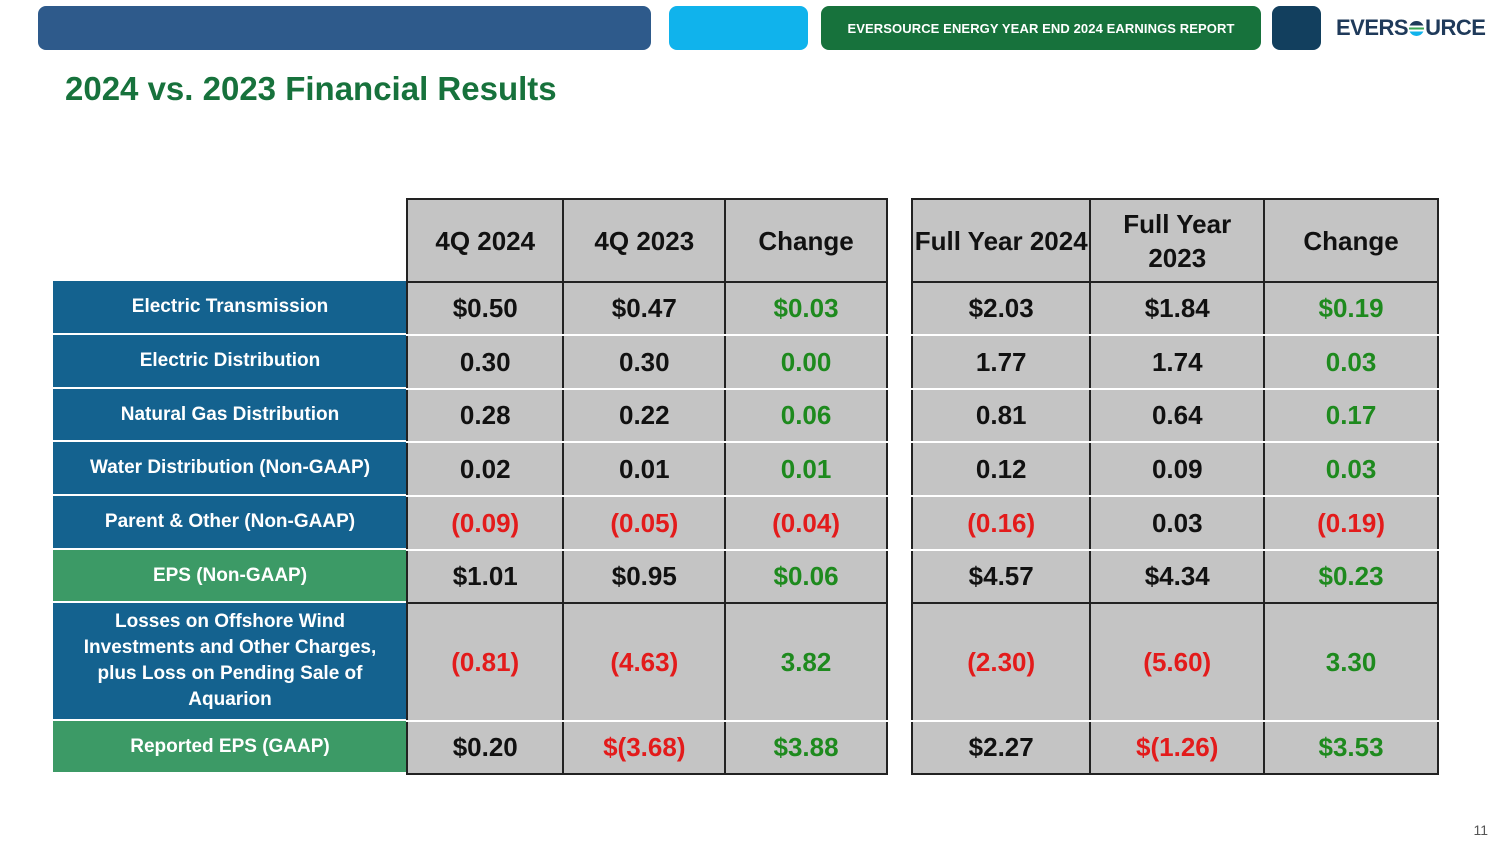 The image size is (1500, 845). Describe the element at coordinates (230, 522) in the screenshot. I see `row-label: Parent & Other (Non-GAAP)` at that location.